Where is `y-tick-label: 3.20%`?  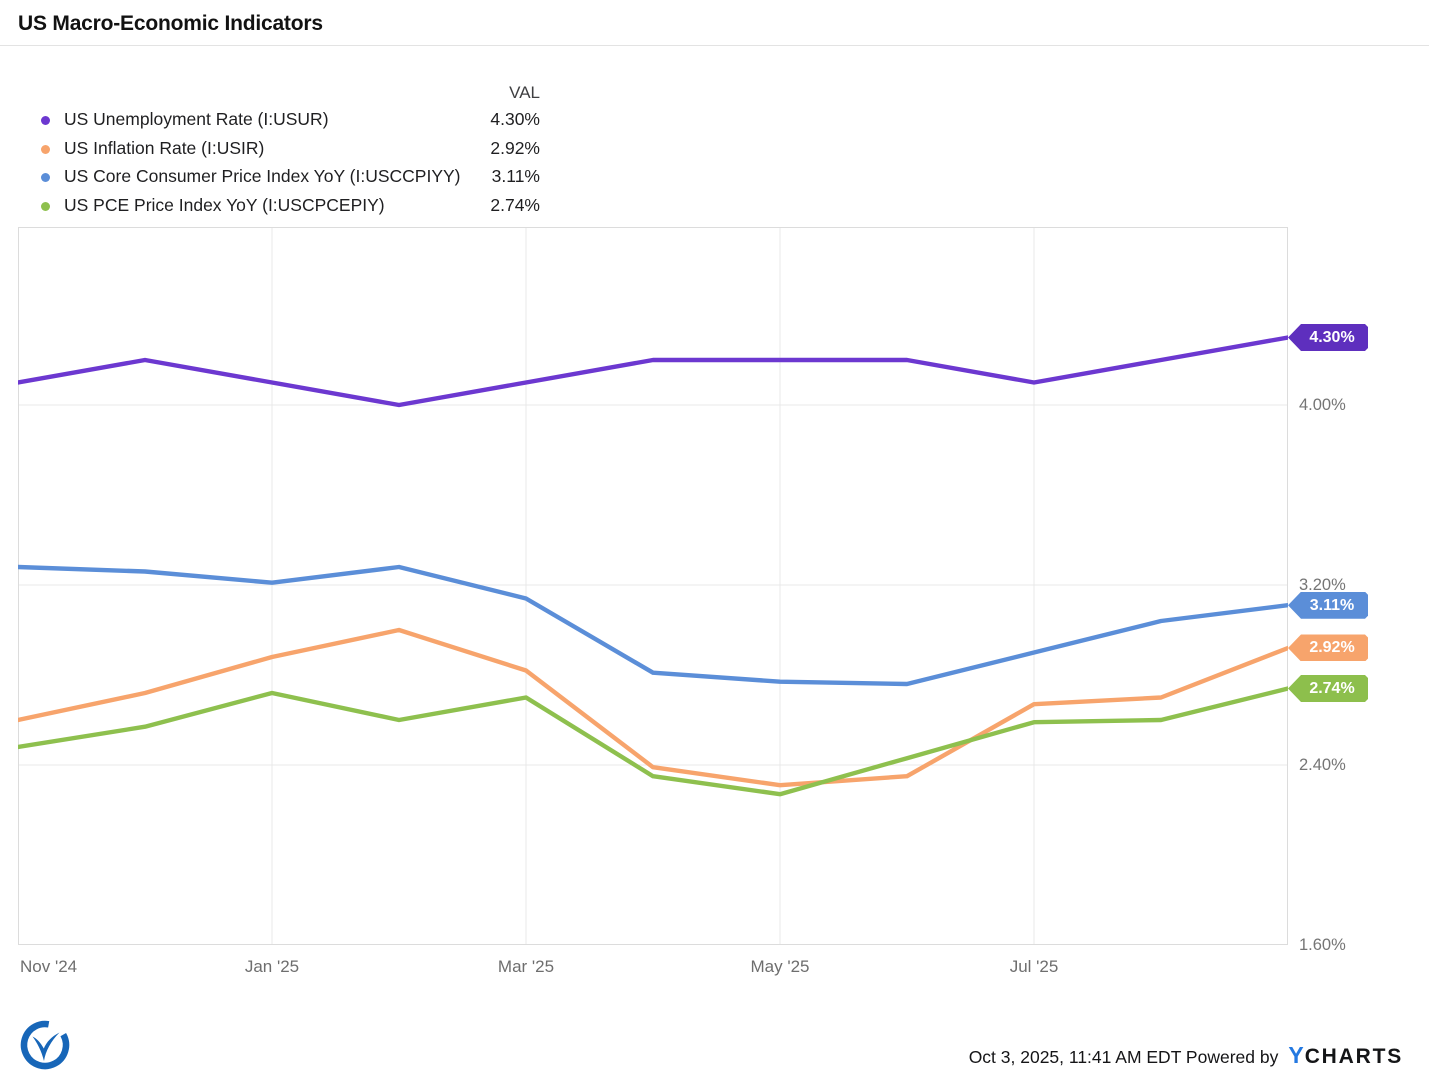
y-tick-label: 3.20% is located at coordinates (1322, 584).